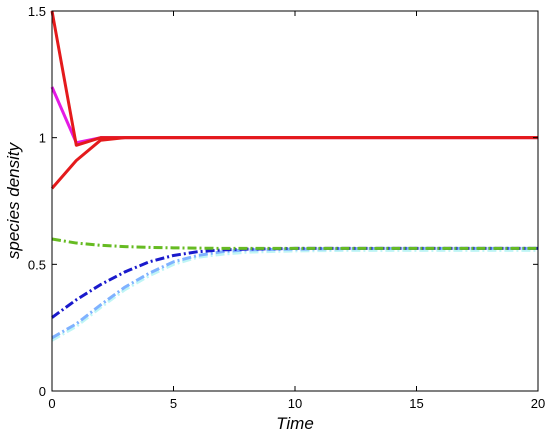  What do you see at coordinates (295, 423) in the screenshot?
I see `x-axis-label: Time` at bounding box center [295, 423].